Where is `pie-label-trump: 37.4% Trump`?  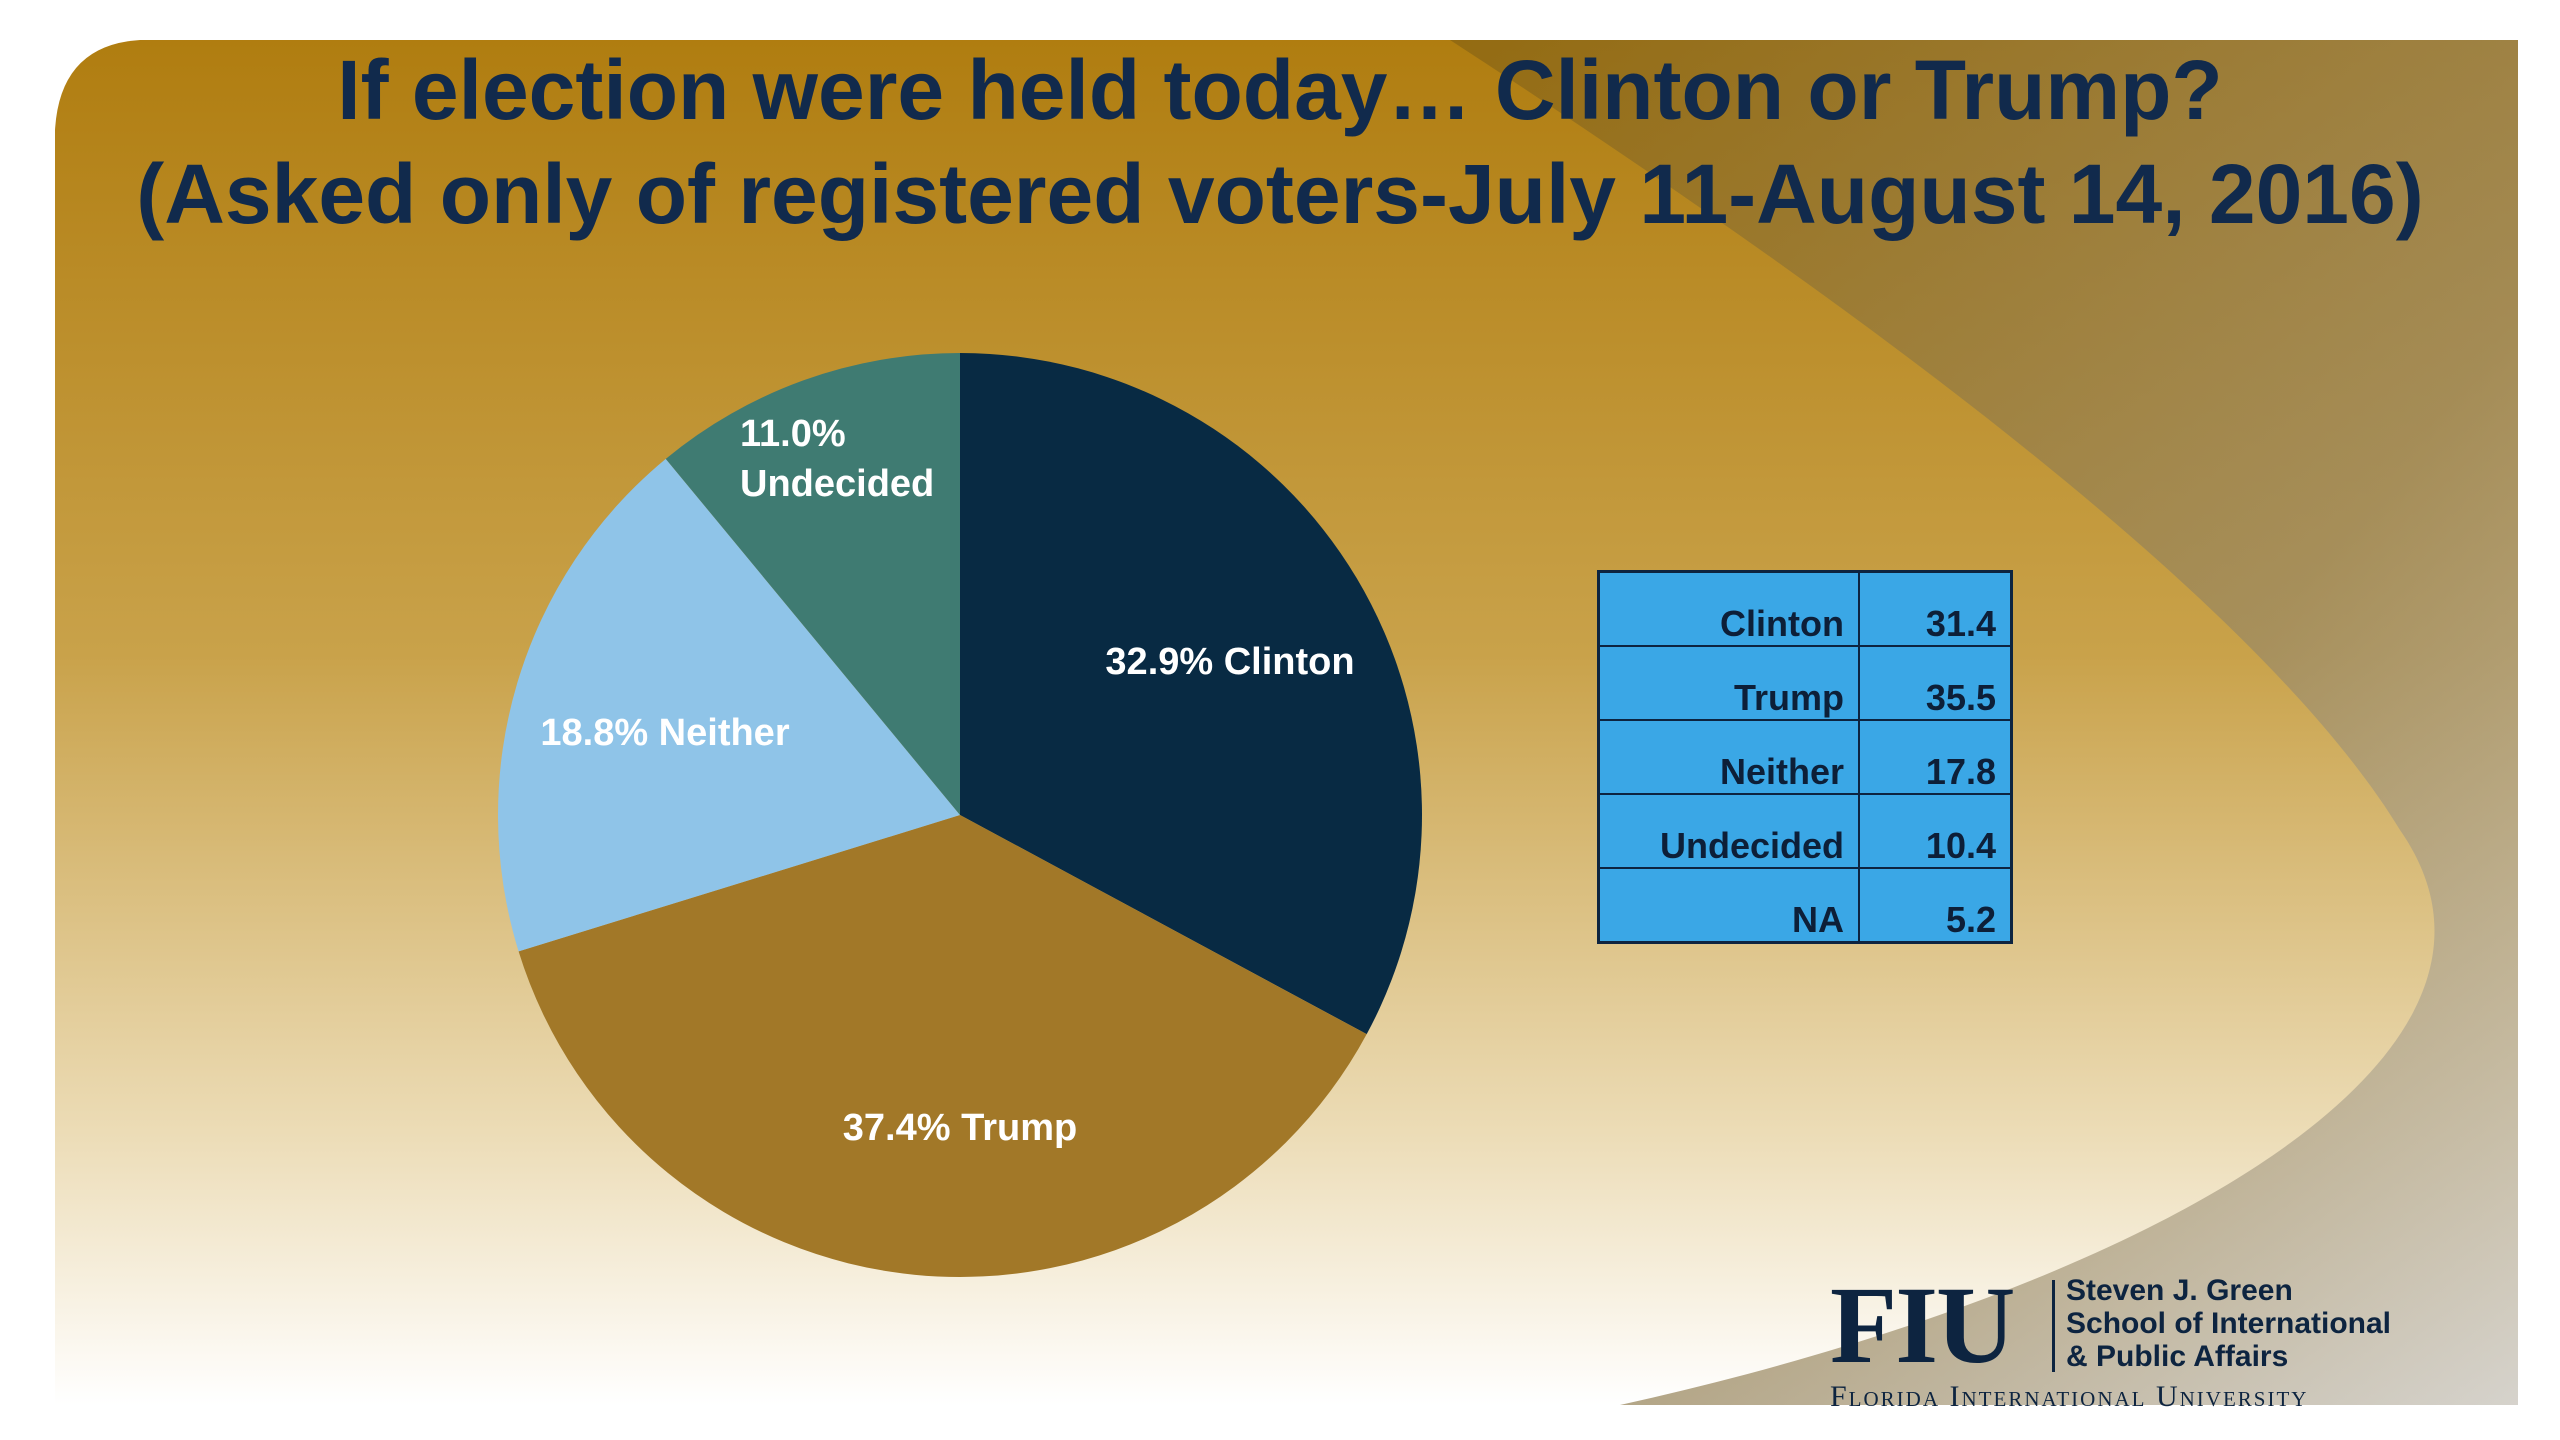
pie-label-trump: 37.4% Trump is located at coordinates (960, 1128).